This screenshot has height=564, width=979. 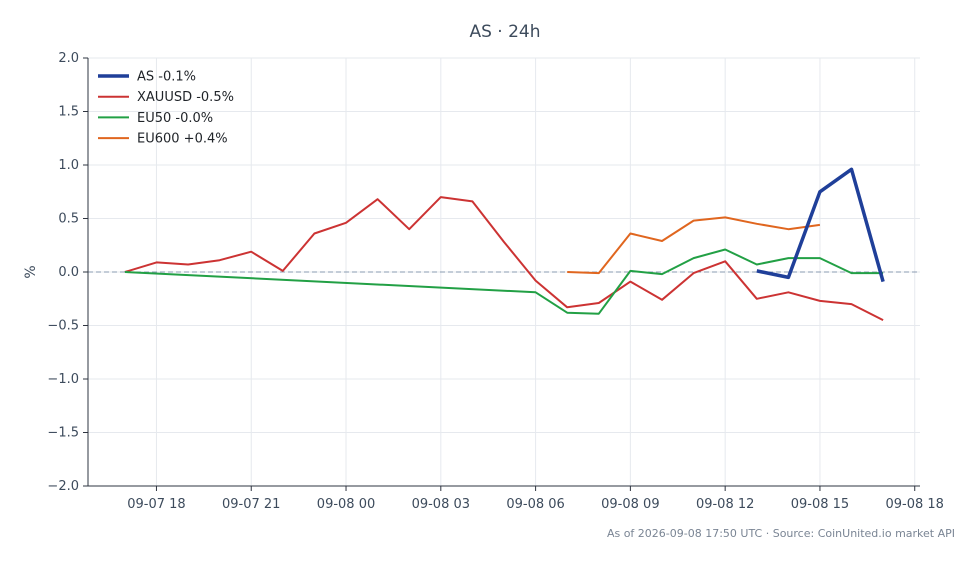 What do you see at coordinates (535, 504) in the screenshot?
I see `x-tick-label: 09-08 06` at bounding box center [535, 504].